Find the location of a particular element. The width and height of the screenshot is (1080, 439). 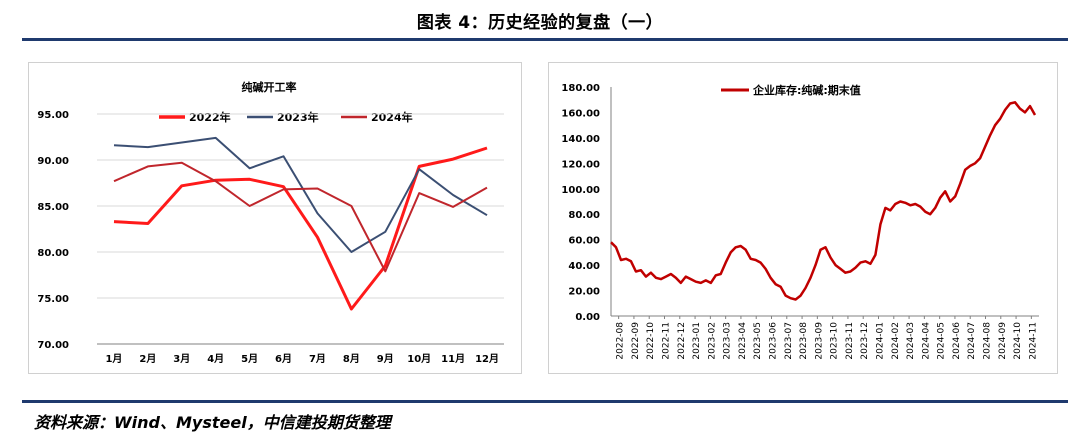

x-tick-label: 2022-09 is located at coordinates (636, 341).